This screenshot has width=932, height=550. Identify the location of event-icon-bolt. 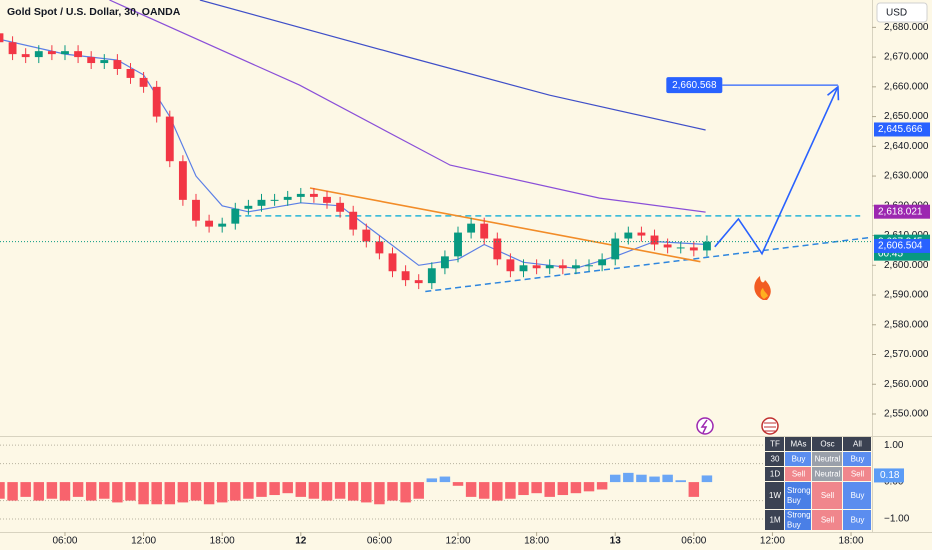
(704, 426).